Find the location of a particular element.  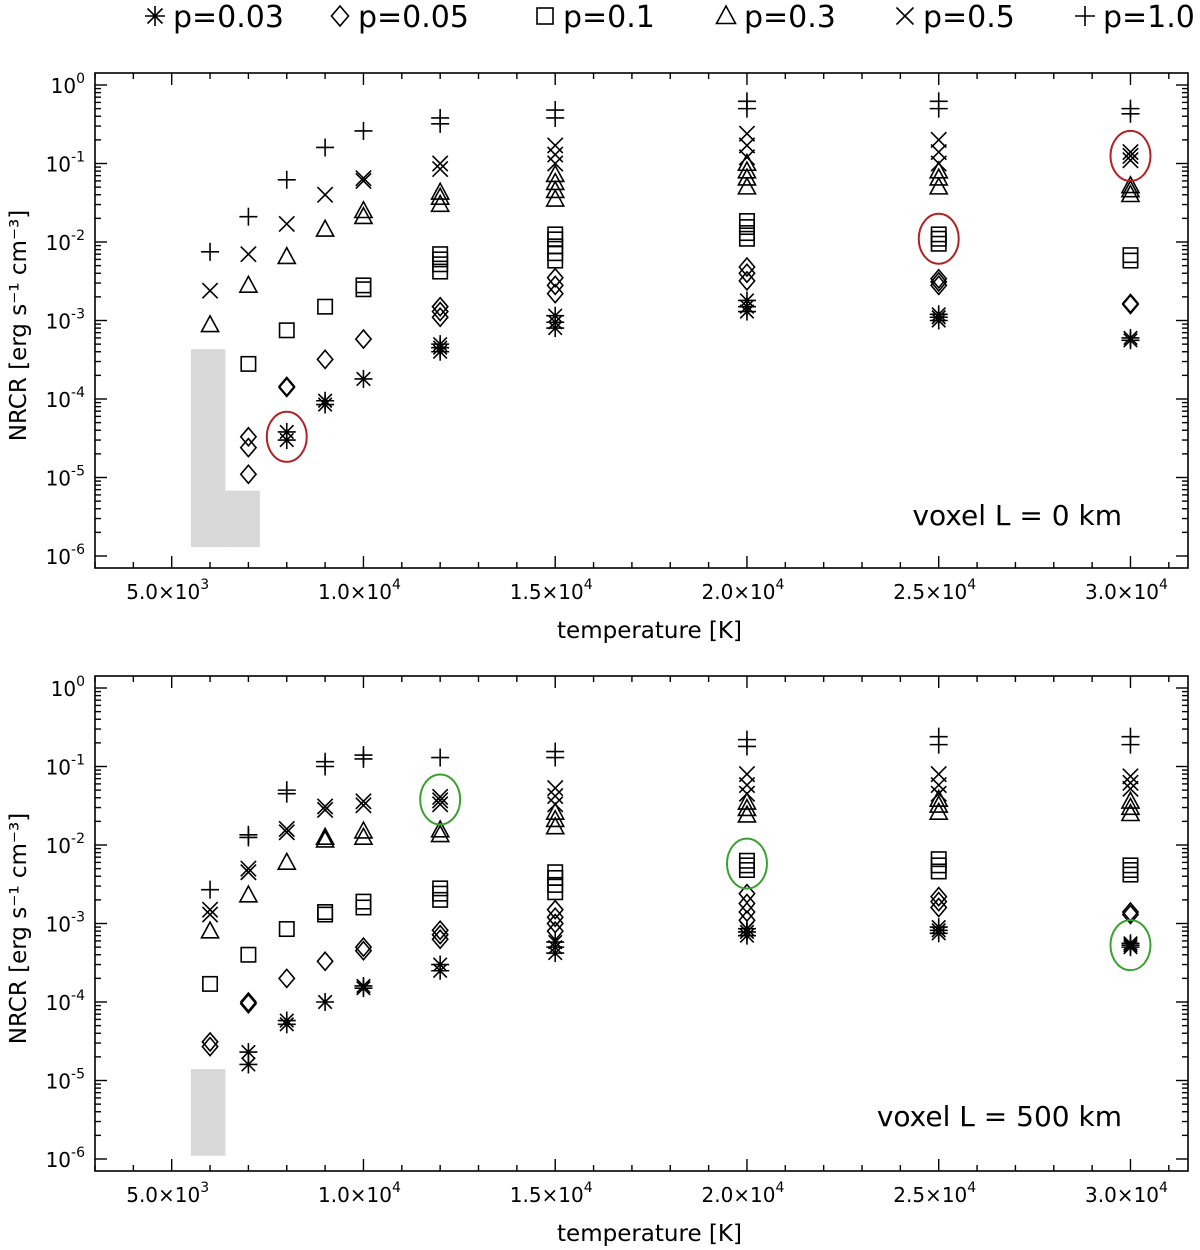

y-tick-label: 10⁻² is located at coordinates (65, 844).